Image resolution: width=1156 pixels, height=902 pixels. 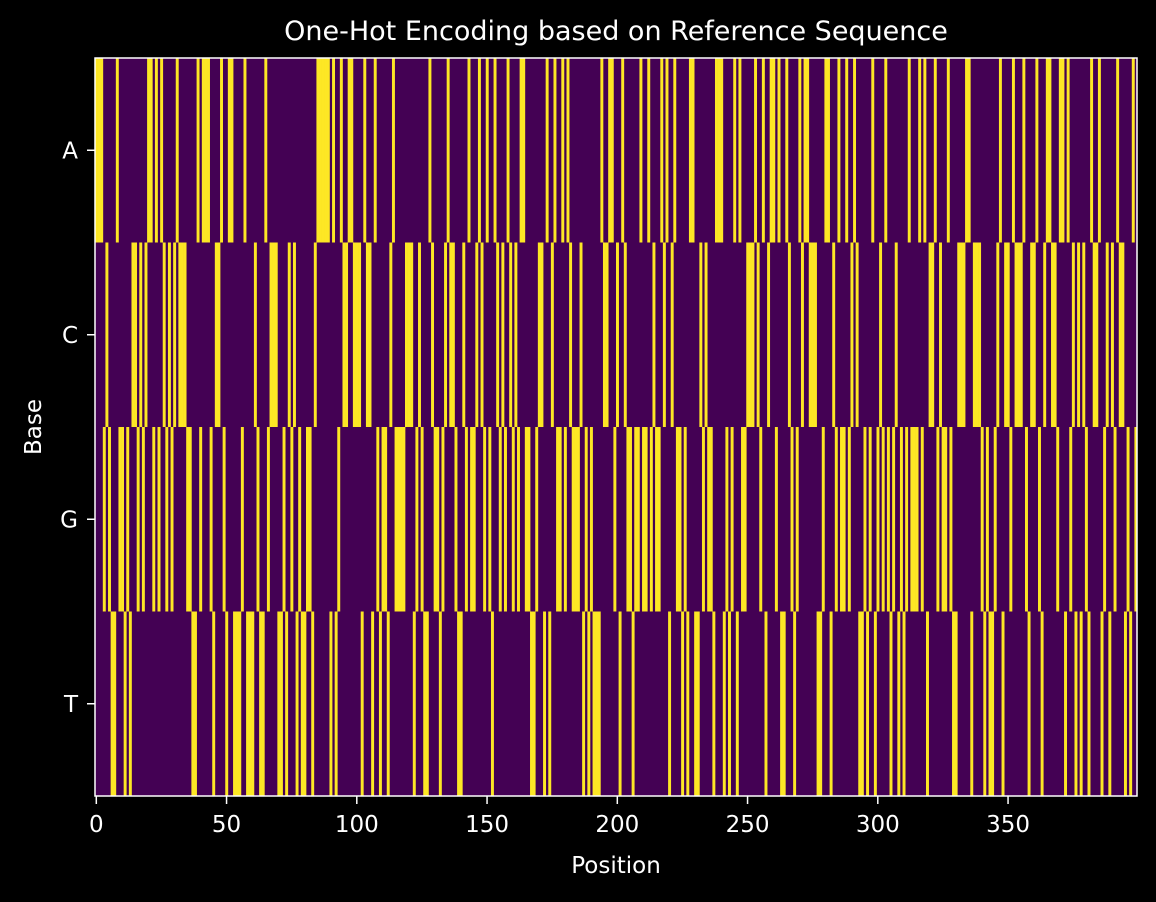 What do you see at coordinates (616, 866) in the screenshot?
I see `x-axis-label: Position` at bounding box center [616, 866].